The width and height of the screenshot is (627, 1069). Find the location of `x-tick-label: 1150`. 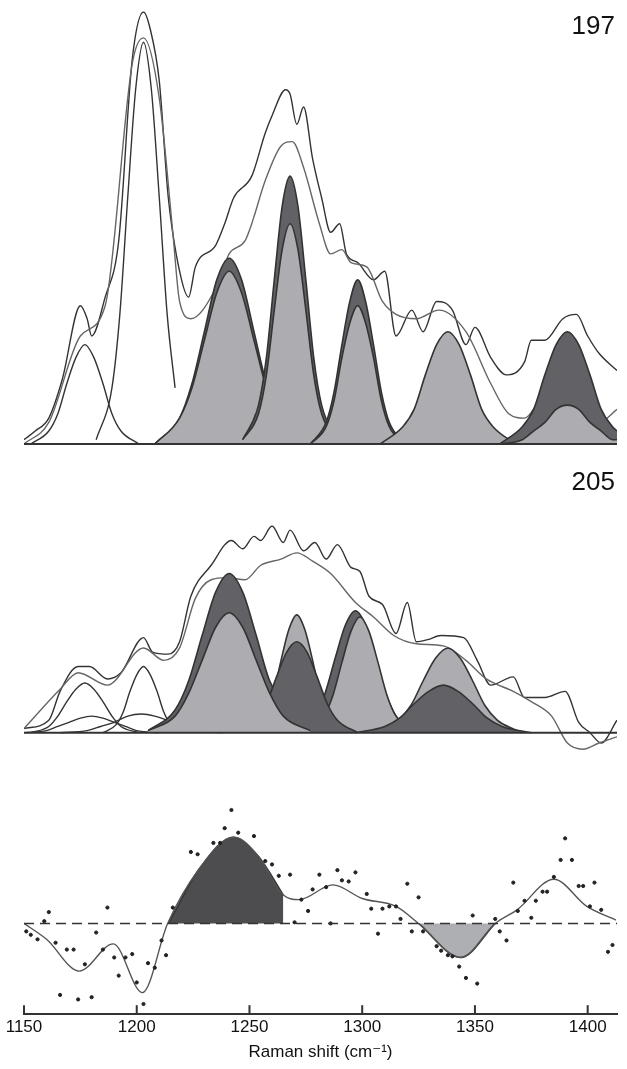

x-tick-label: 1150 is located at coordinates (24, 1027).